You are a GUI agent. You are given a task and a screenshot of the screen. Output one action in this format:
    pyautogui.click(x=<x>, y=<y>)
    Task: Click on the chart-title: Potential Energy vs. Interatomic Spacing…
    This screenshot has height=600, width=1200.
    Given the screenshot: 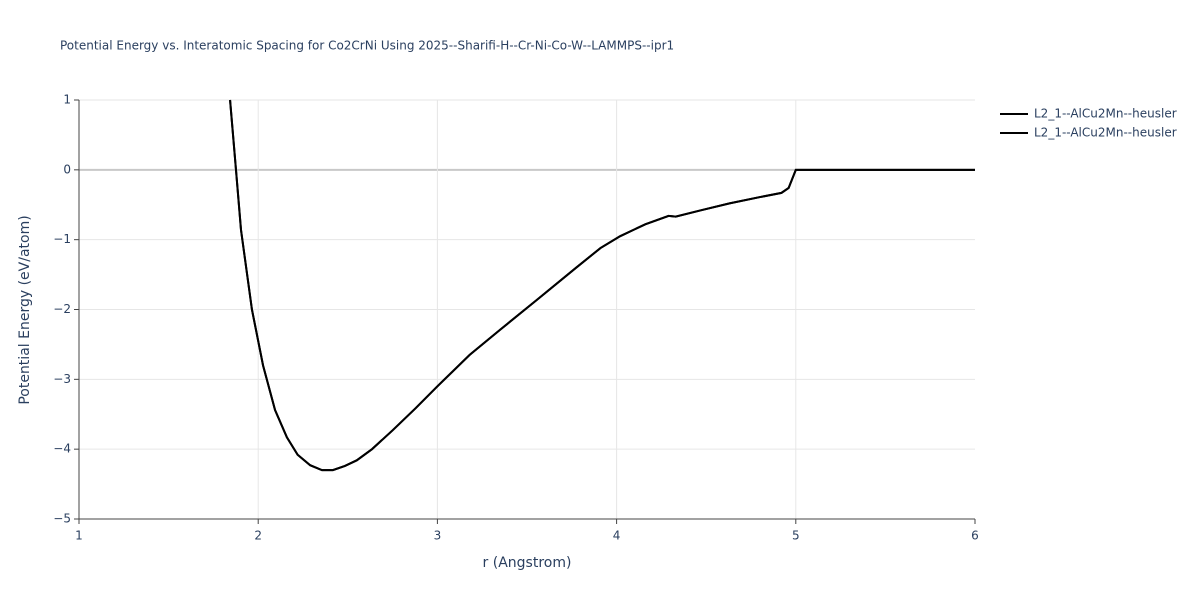 What is the action you would take?
    pyautogui.click(x=367, y=46)
    